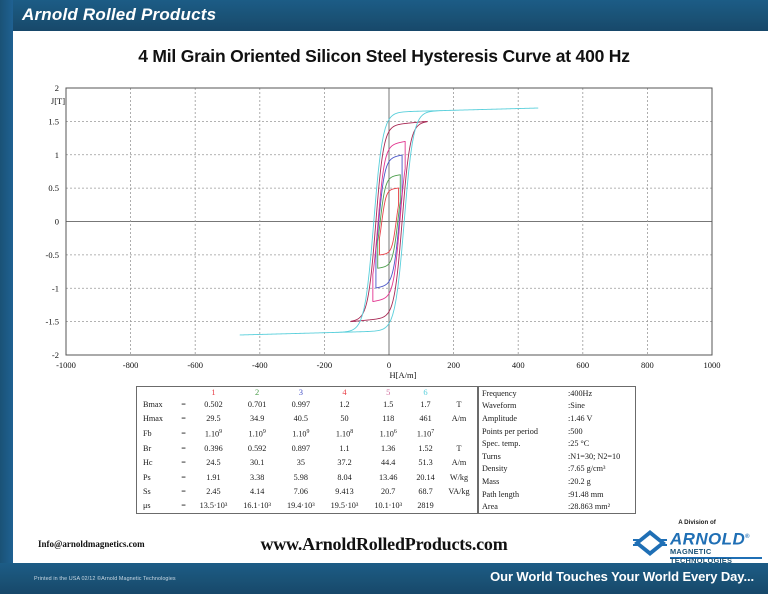 This screenshot has height=594, width=768. What do you see at coordinates (557, 431) in the screenshot?
I see `param-row: Points per period:500` at bounding box center [557, 431].